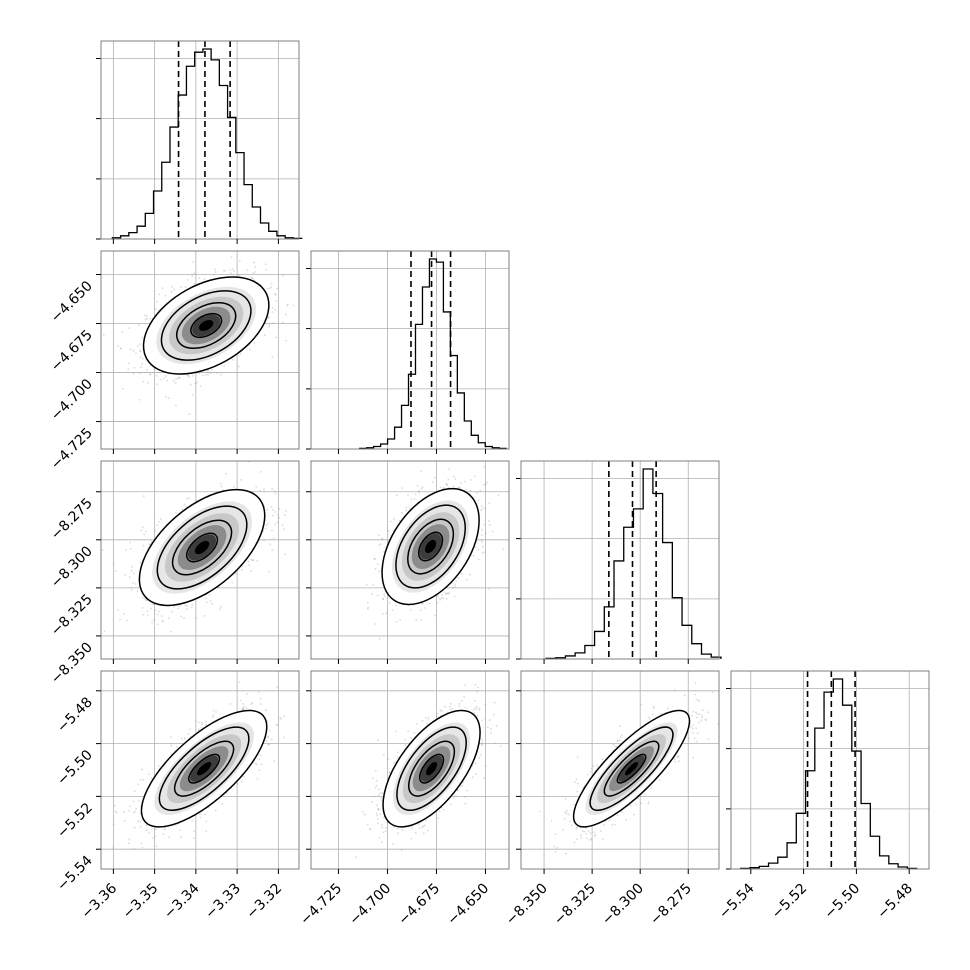  Describe the element at coordinates (72, 663) in the screenshot. I see `y-tick-label: −8.350` at that location.